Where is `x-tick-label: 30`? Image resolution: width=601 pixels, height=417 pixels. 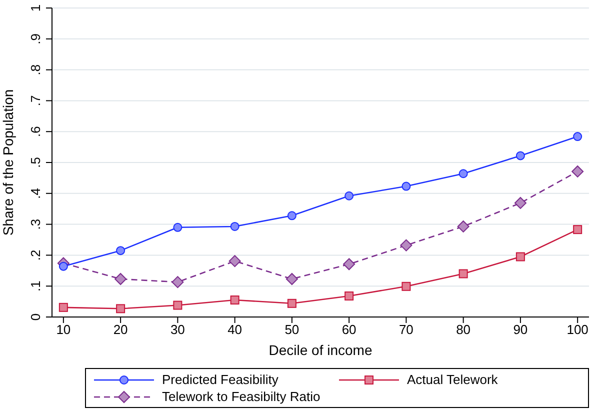
x-tick-label: 30 is located at coordinates (177, 330).